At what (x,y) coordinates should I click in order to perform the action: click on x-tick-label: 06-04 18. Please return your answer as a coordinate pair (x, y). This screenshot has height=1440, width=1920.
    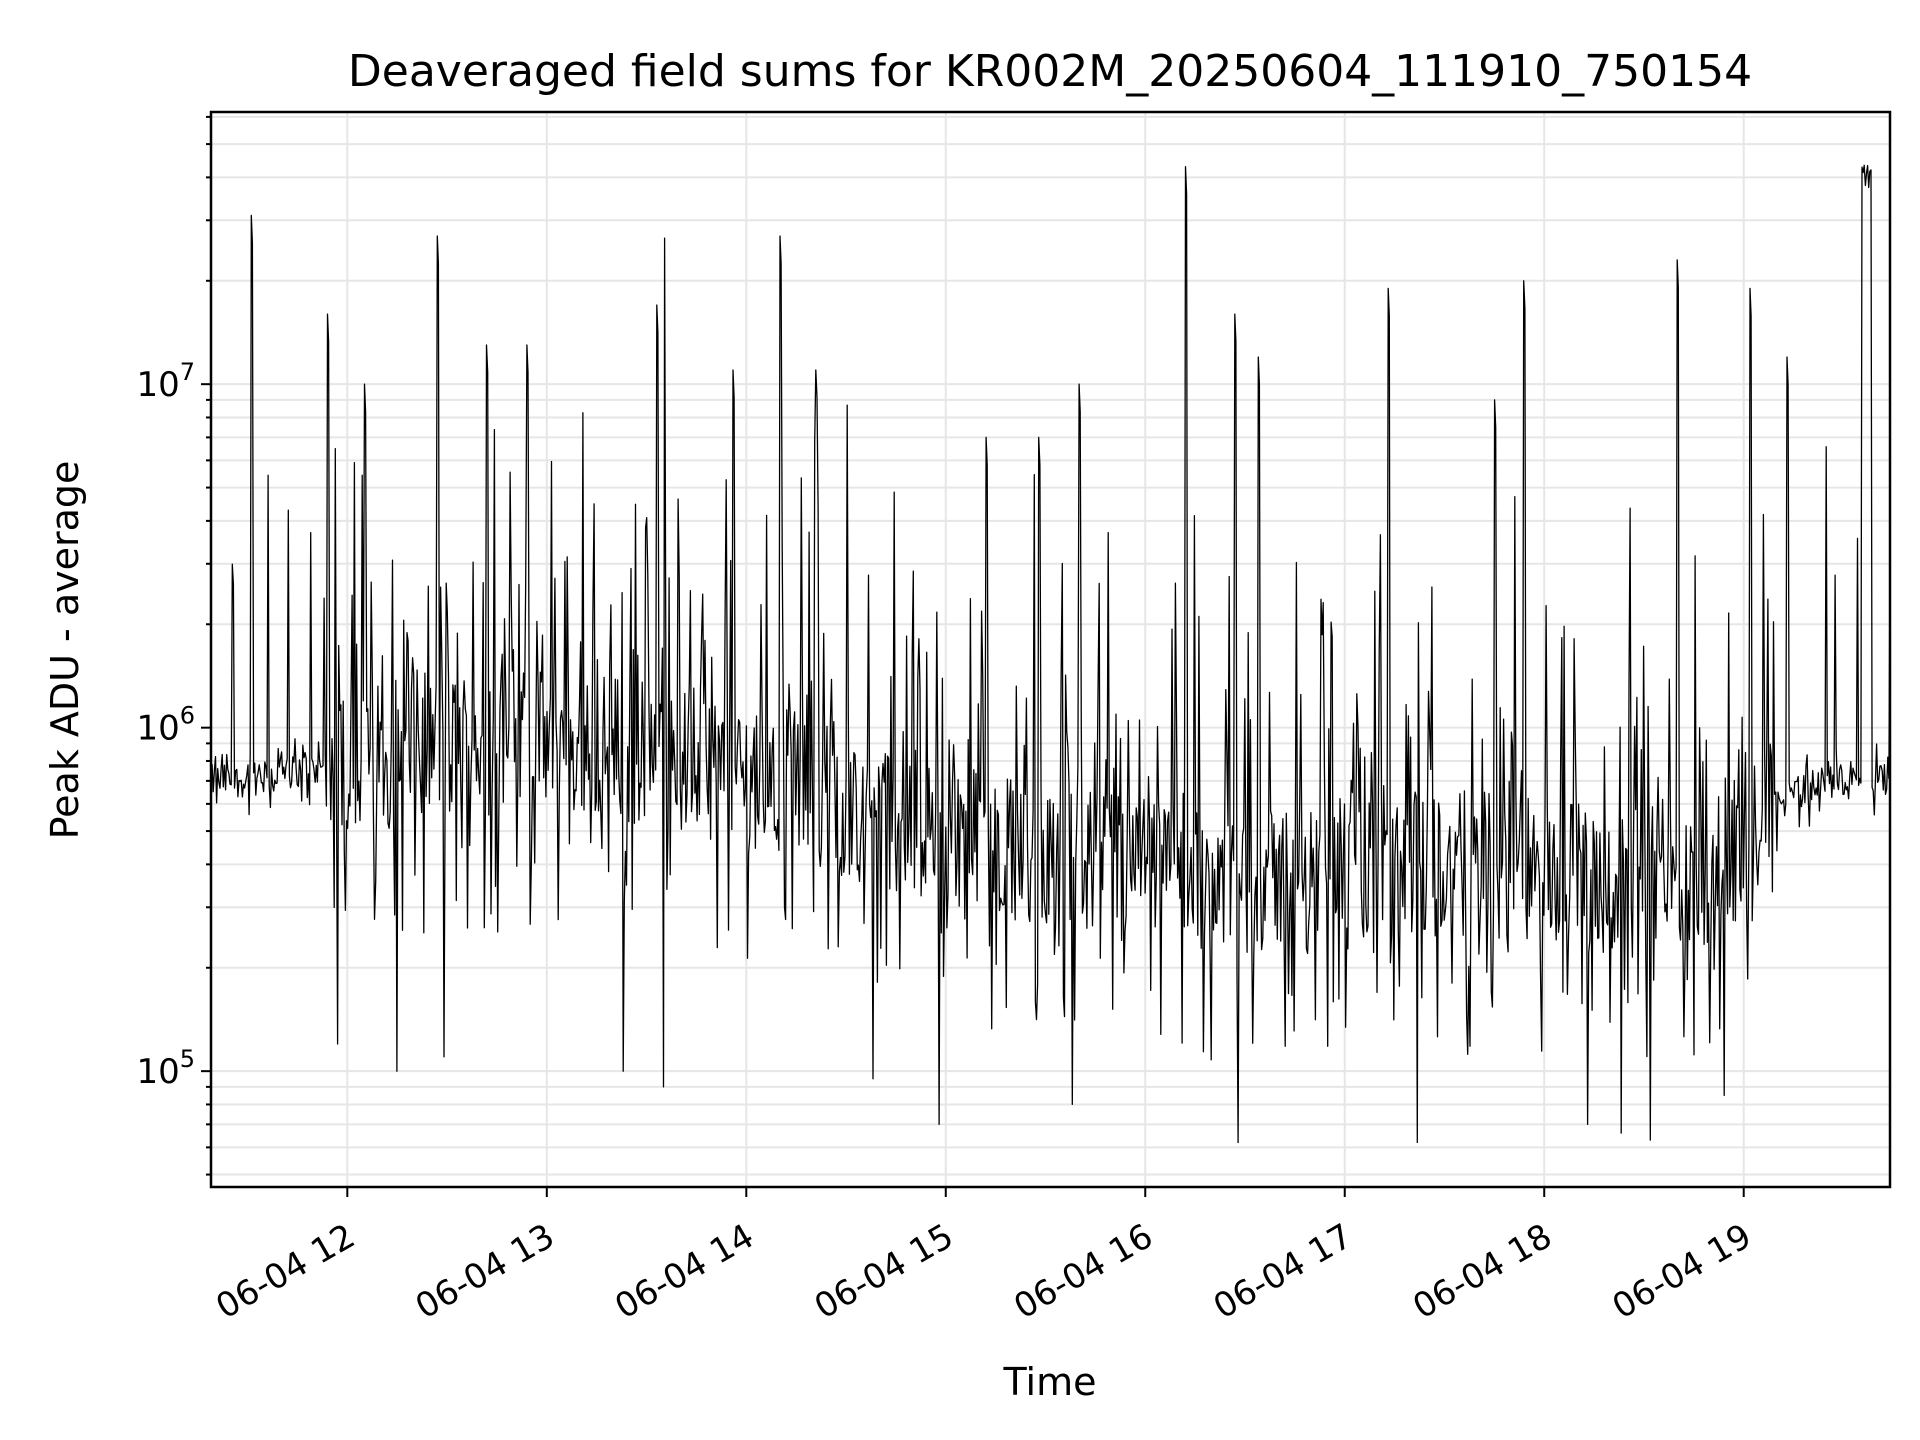
    Looking at the image, I should click on (1482, 1271).